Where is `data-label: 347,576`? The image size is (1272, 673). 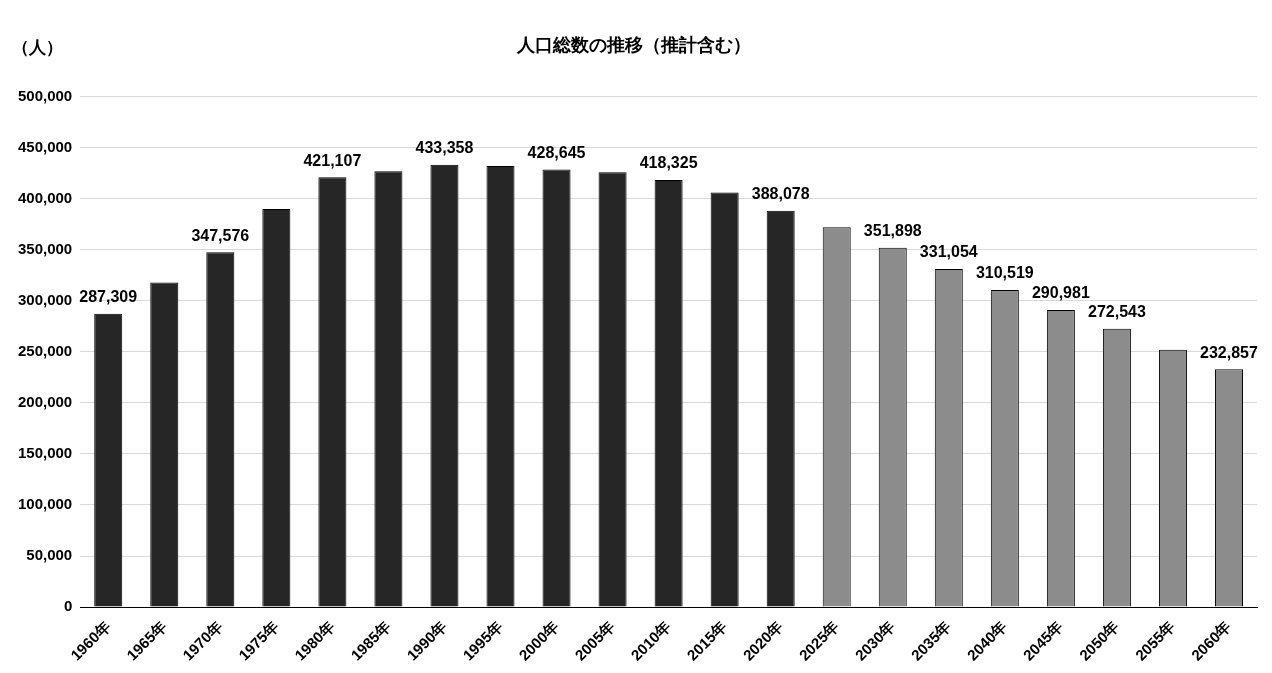 data-label: 347,576 is located at coordinates (220, 235).